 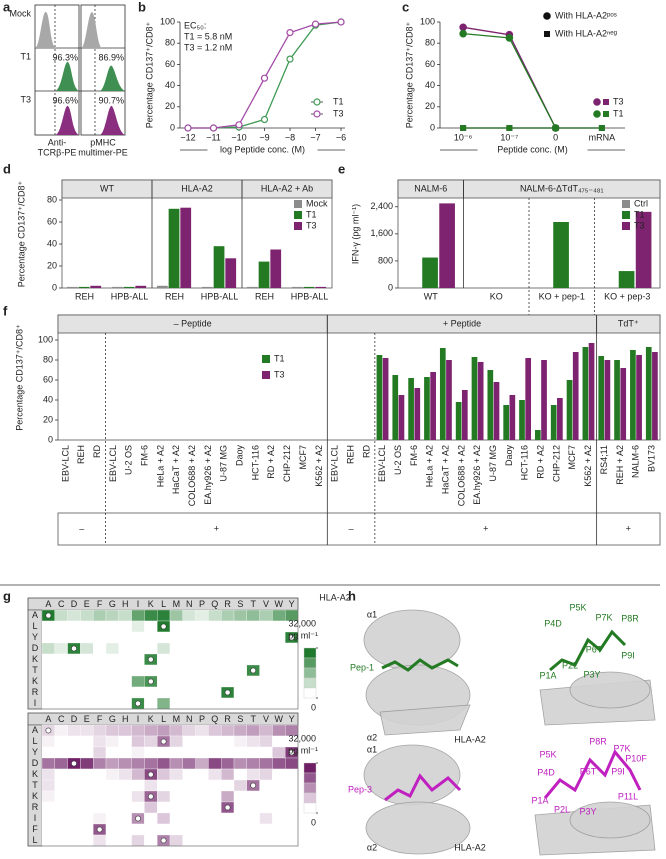 I want to click on x-tick-label: COLO688 + A2, so click(x=461, y=475).